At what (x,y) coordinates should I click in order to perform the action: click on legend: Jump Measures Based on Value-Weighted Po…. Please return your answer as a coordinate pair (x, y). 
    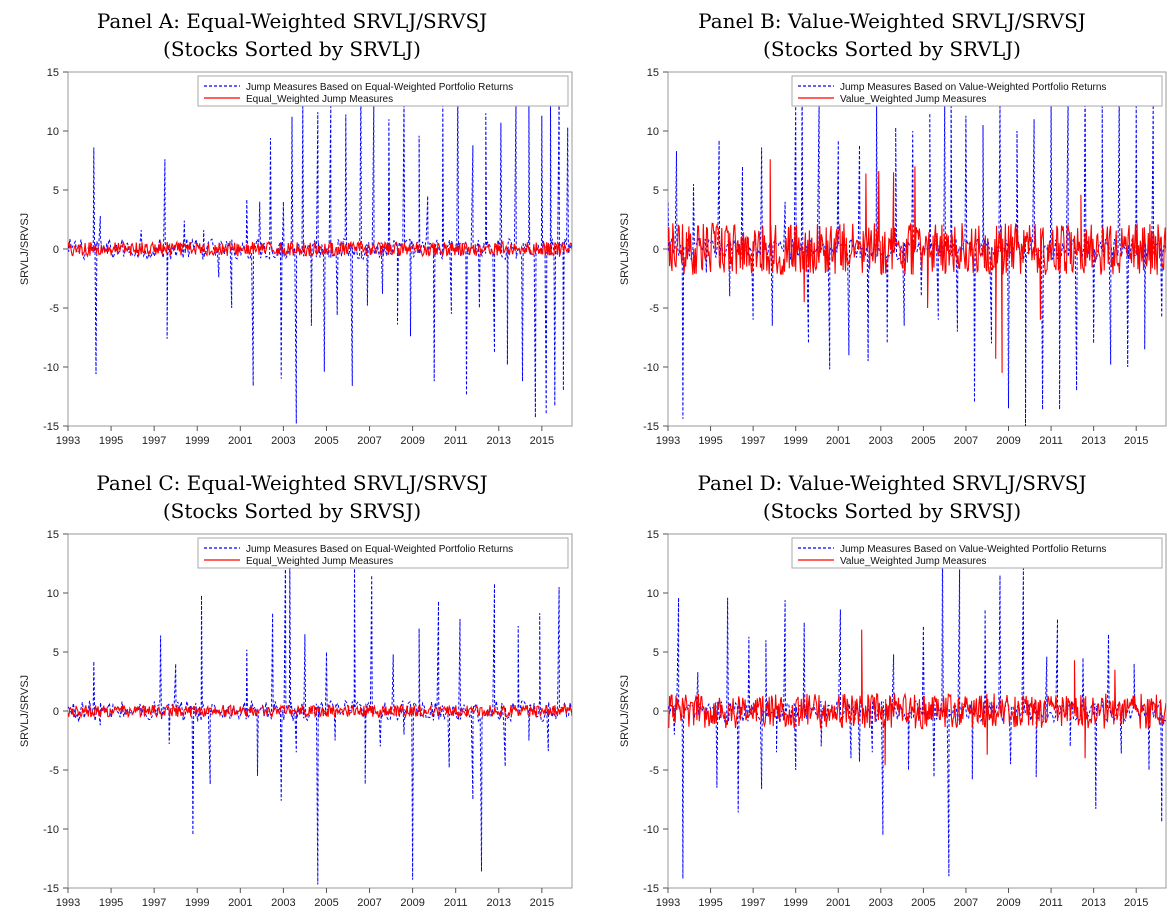
    Looking at the image, I should click on (977, 91).